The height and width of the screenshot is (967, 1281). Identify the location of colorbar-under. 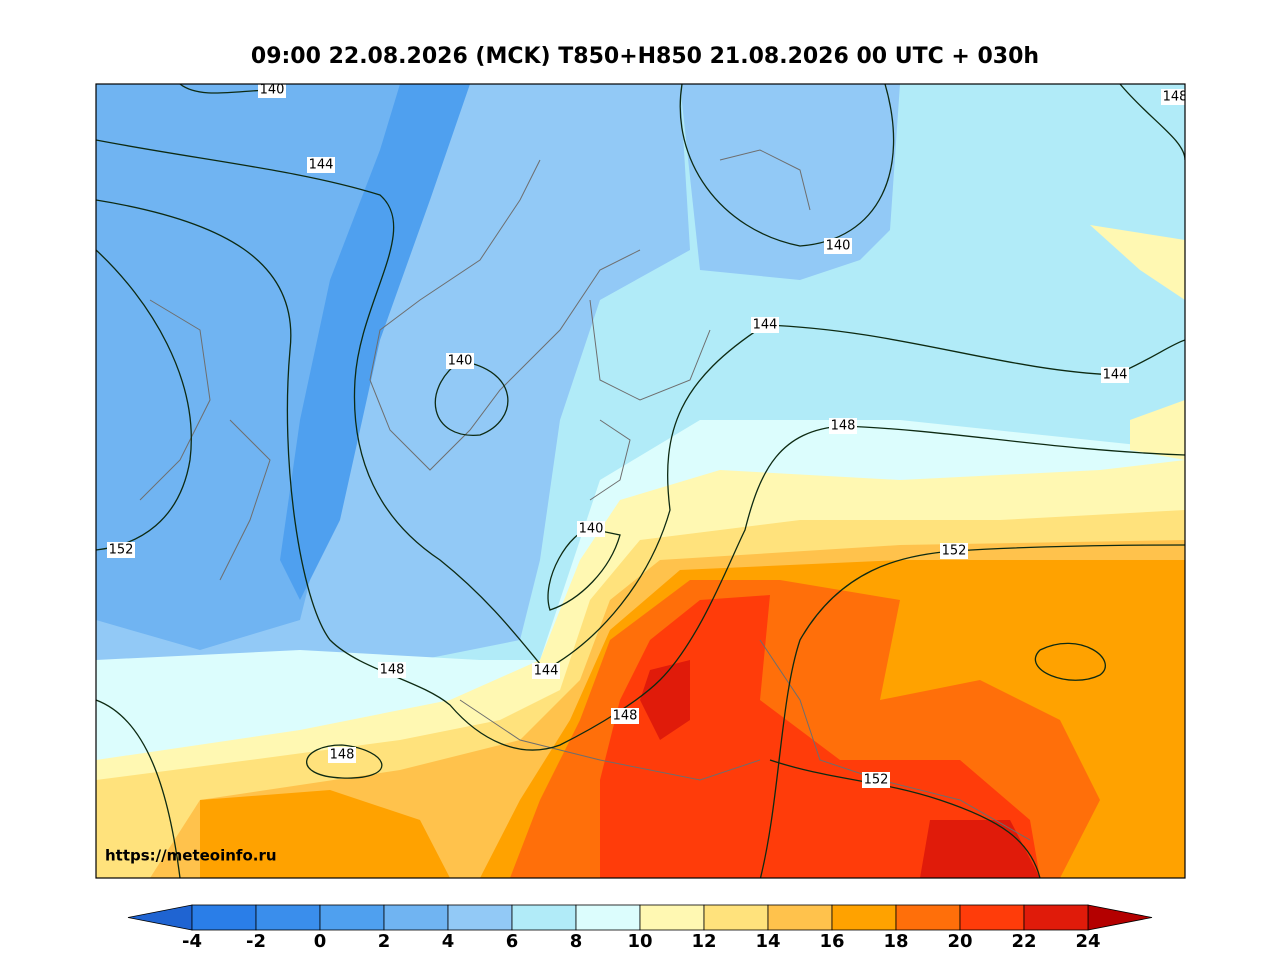
(160, 917).